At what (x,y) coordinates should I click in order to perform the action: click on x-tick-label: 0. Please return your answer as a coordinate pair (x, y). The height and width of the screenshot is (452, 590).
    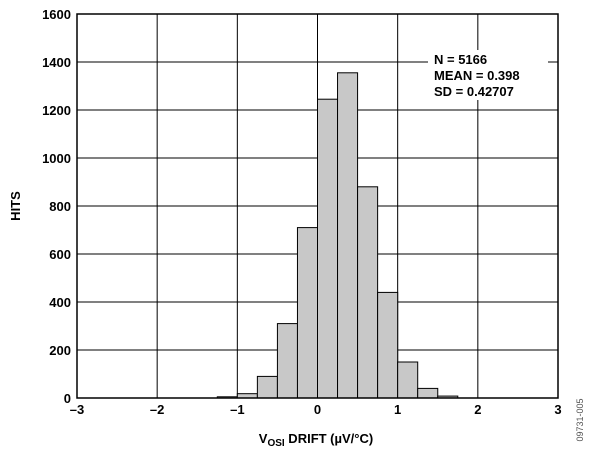
    Looking at the image, I should click on (317, 409).